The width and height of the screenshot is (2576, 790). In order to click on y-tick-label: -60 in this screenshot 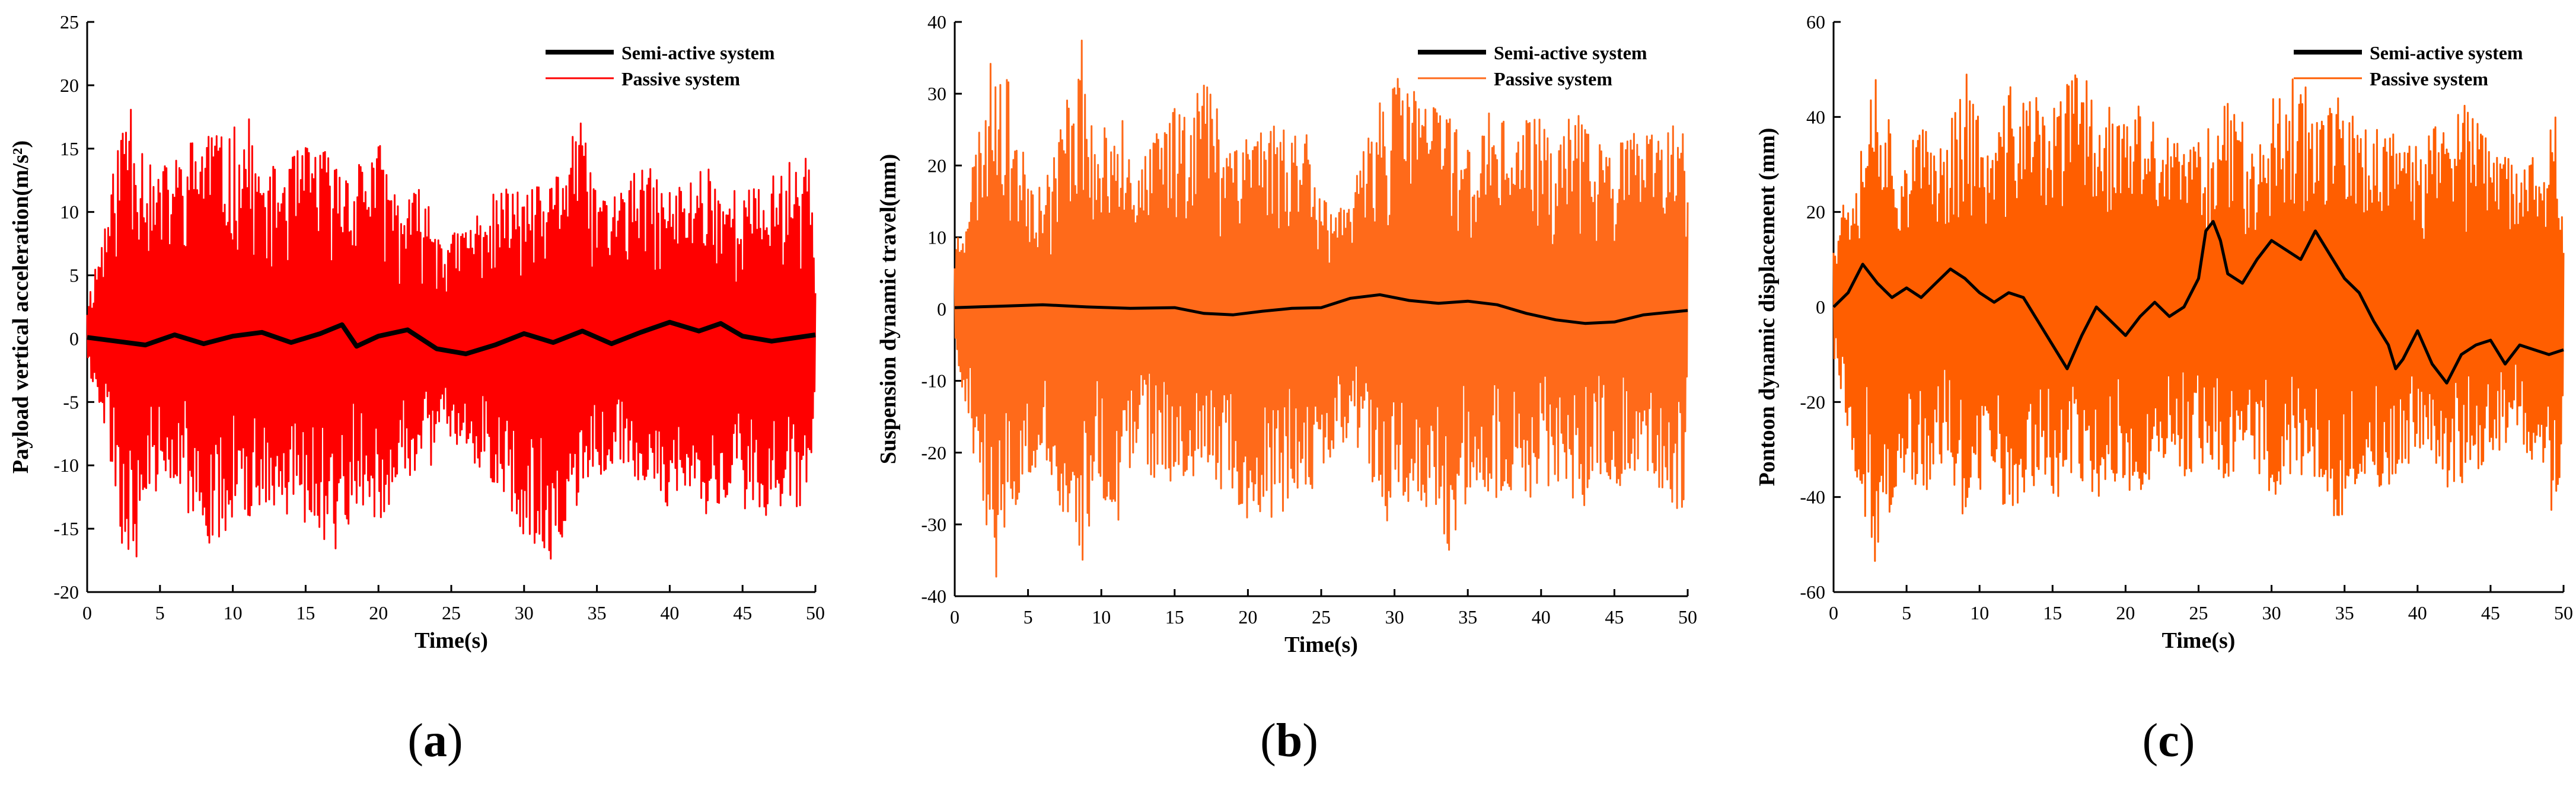, I will do `click(1812, 592)`.